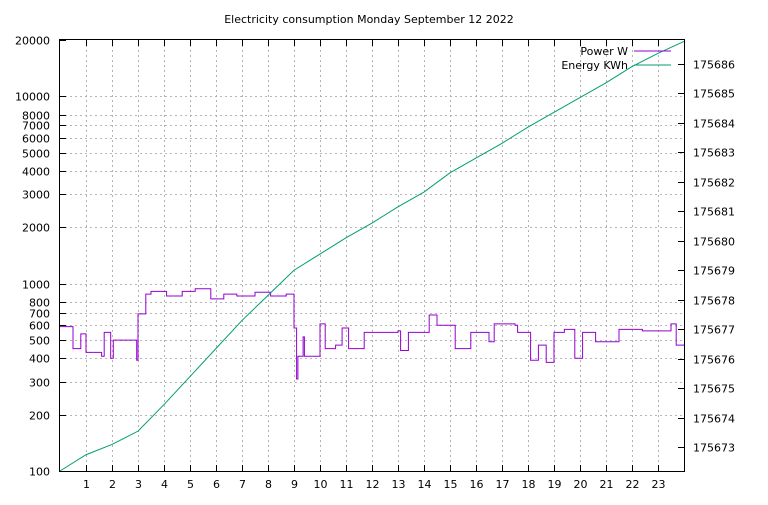 The height and width of the screenshot is (505, 768). Describe the element at coordinates (39, 416) in the screenshot. I see `y-tick-label: 200` at that location.